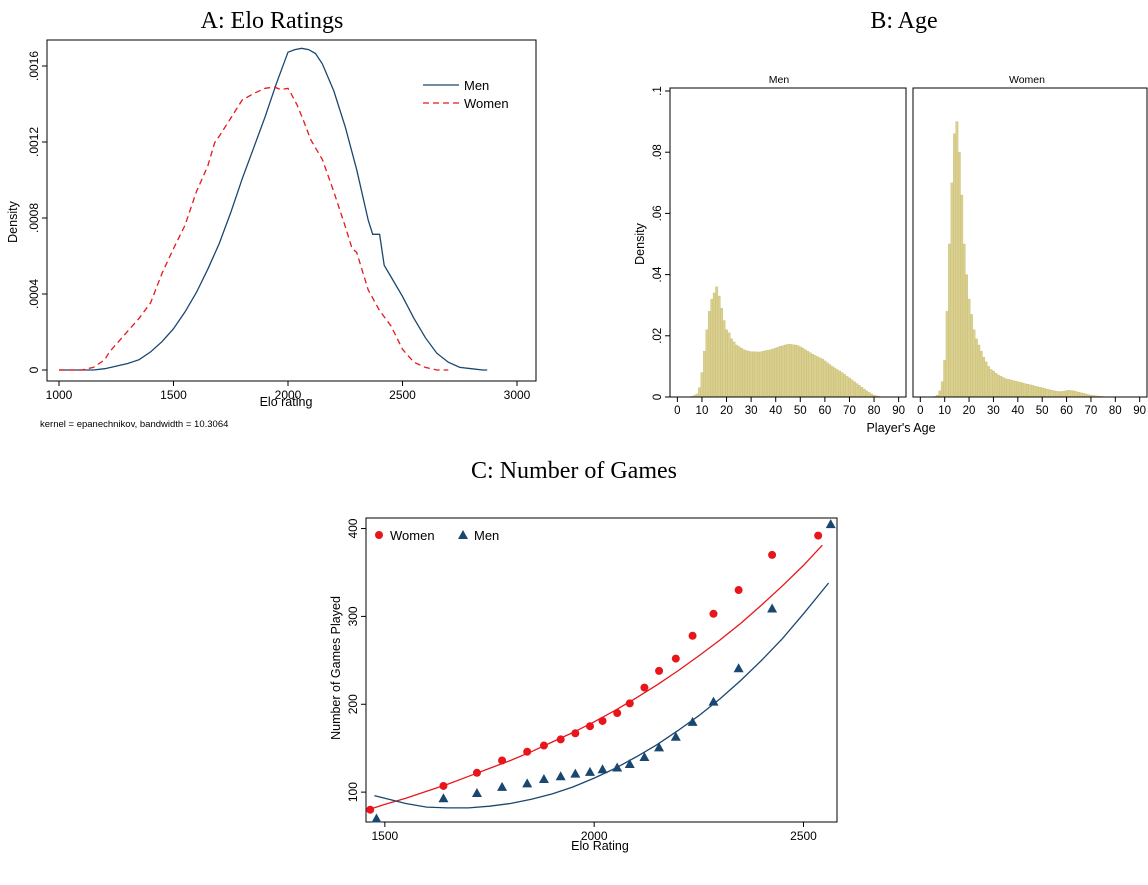 The image size is (1148, 885). Describe the element at coordinates (640, 243) in the screenshot. I see `panel-b-y-label: Density` at that location.